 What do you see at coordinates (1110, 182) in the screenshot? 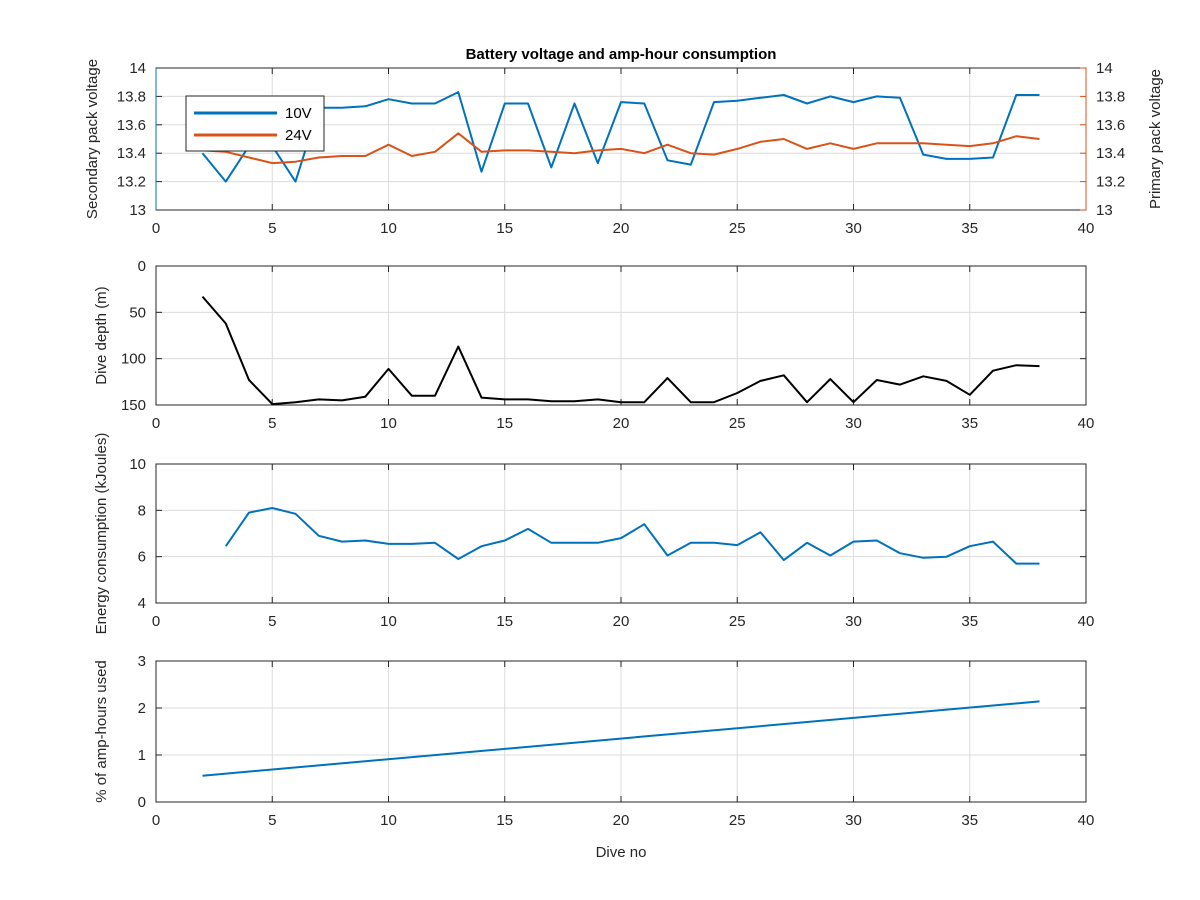
I see `right-y-tick-label: 13.2` at bounding box center [1110, 182].